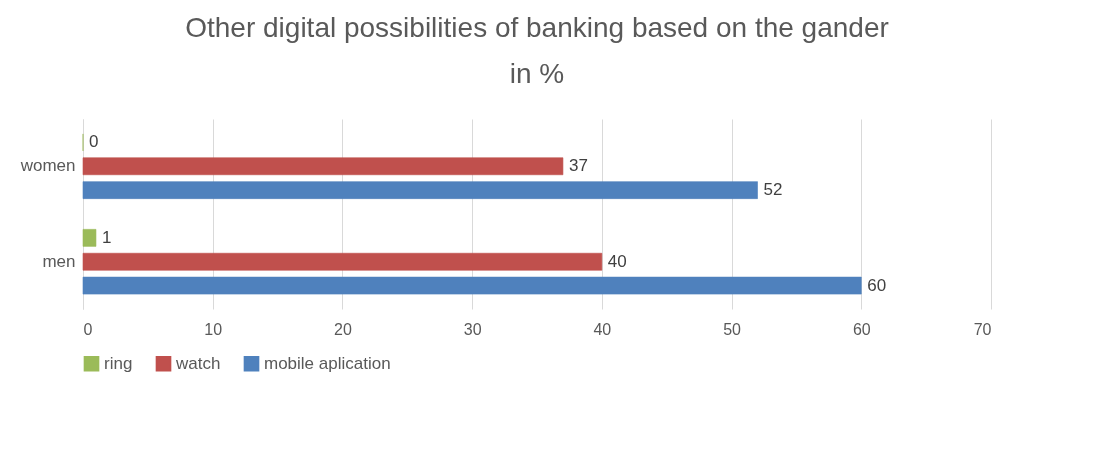  What do you see at coordinates (213, 329) in the screenshot?
I see `x-tick-label: 10` at bounding box center [213, 329].